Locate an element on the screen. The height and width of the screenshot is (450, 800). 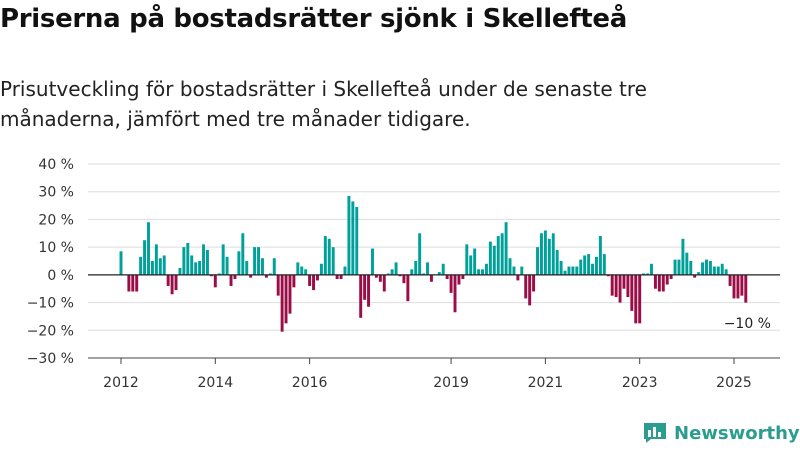
x-axis: 2012 2014 2016 2019 2021 2023 2025 is located at coordinates (434, 374).